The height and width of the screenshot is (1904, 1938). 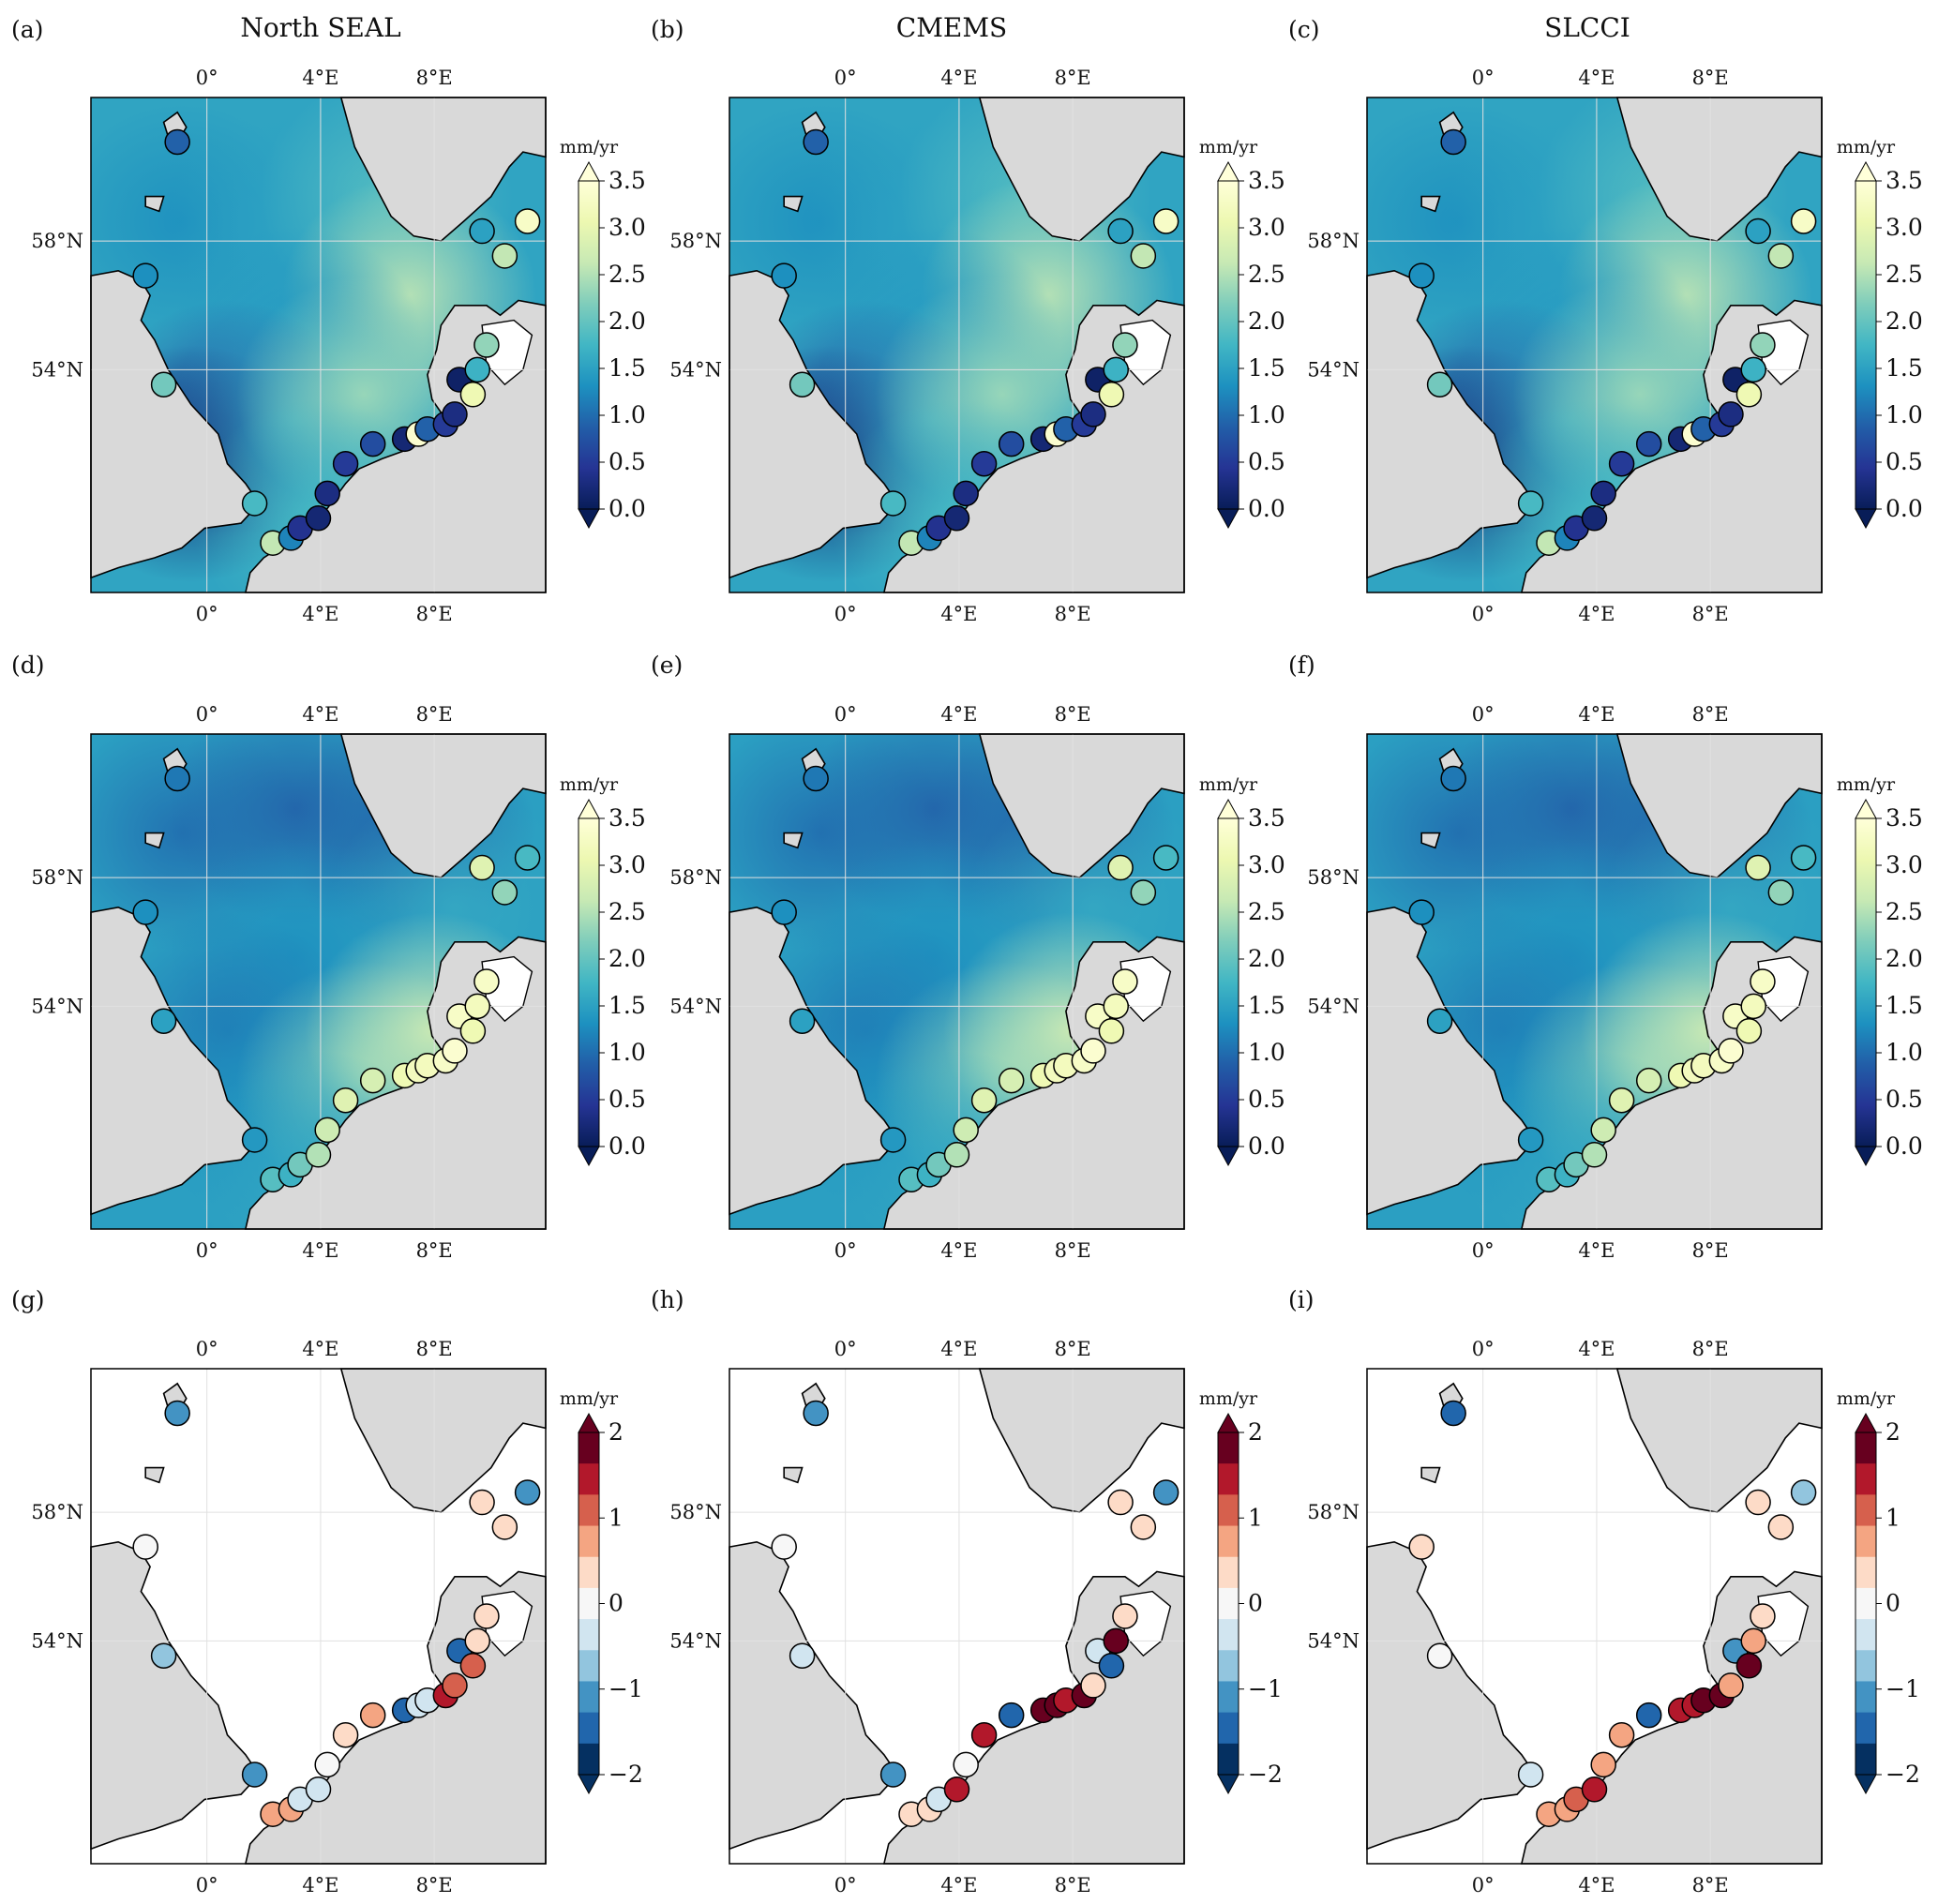 What do you see at coordinates (27, 29) in the screenshot?
I see `panel-label-a: (a)` at bounding box center [27, 29].